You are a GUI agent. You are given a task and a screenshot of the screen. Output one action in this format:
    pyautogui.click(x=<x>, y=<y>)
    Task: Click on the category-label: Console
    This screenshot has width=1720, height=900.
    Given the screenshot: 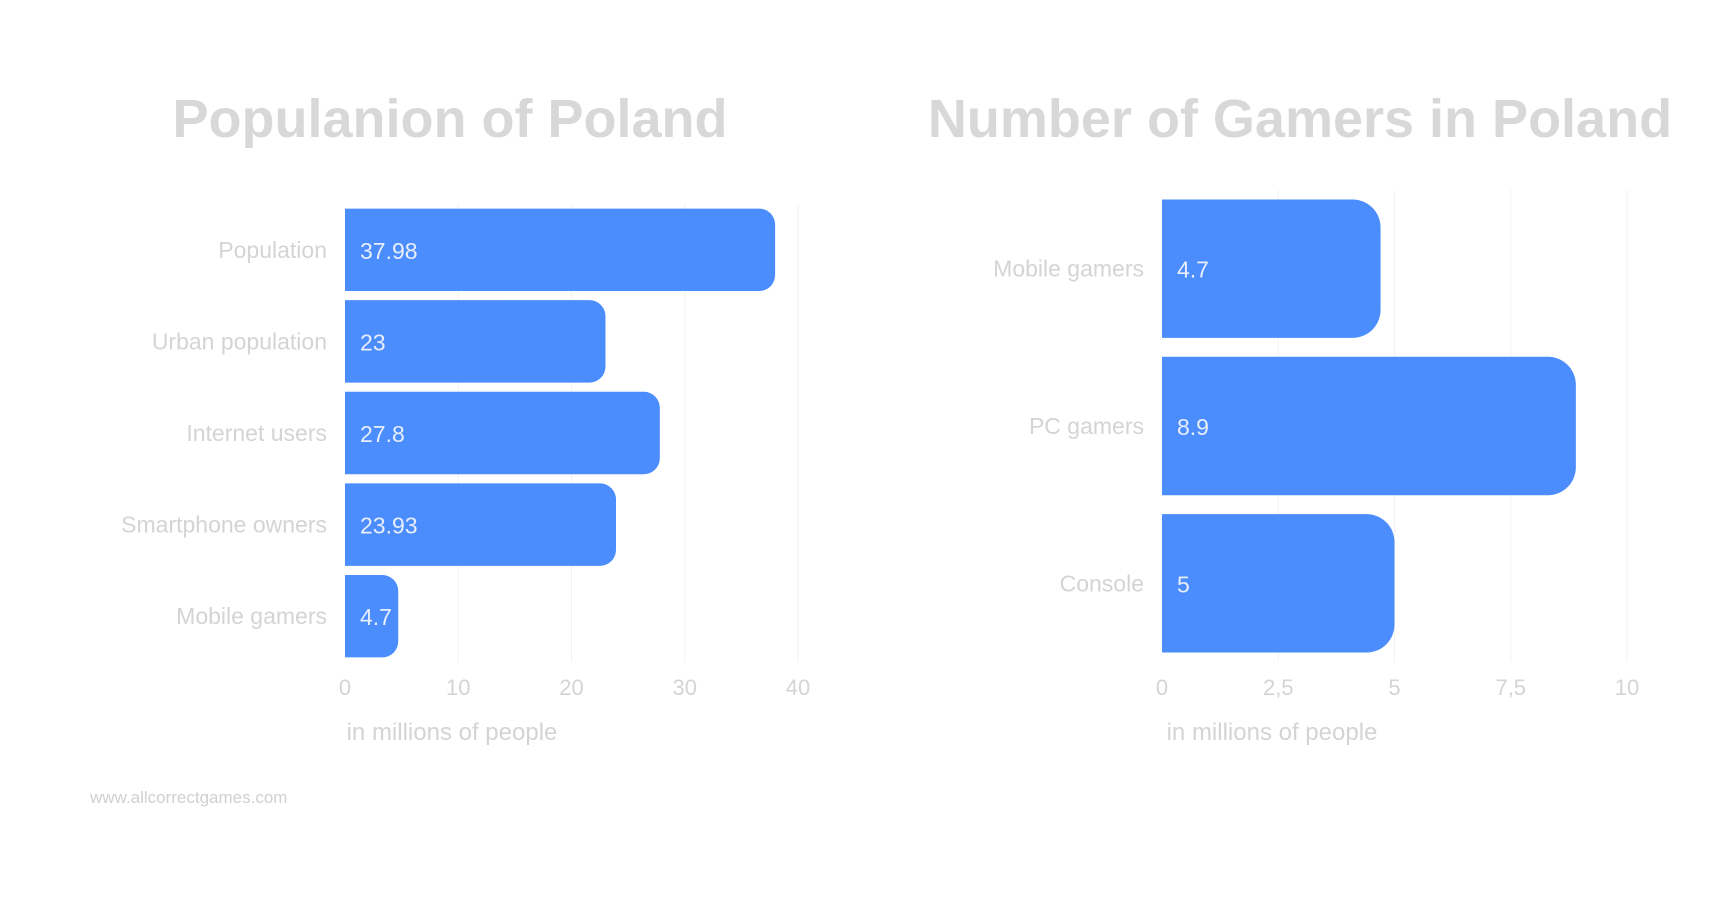 What is the action you would take?
    pyautogui.click(x=1102, y=583)
    